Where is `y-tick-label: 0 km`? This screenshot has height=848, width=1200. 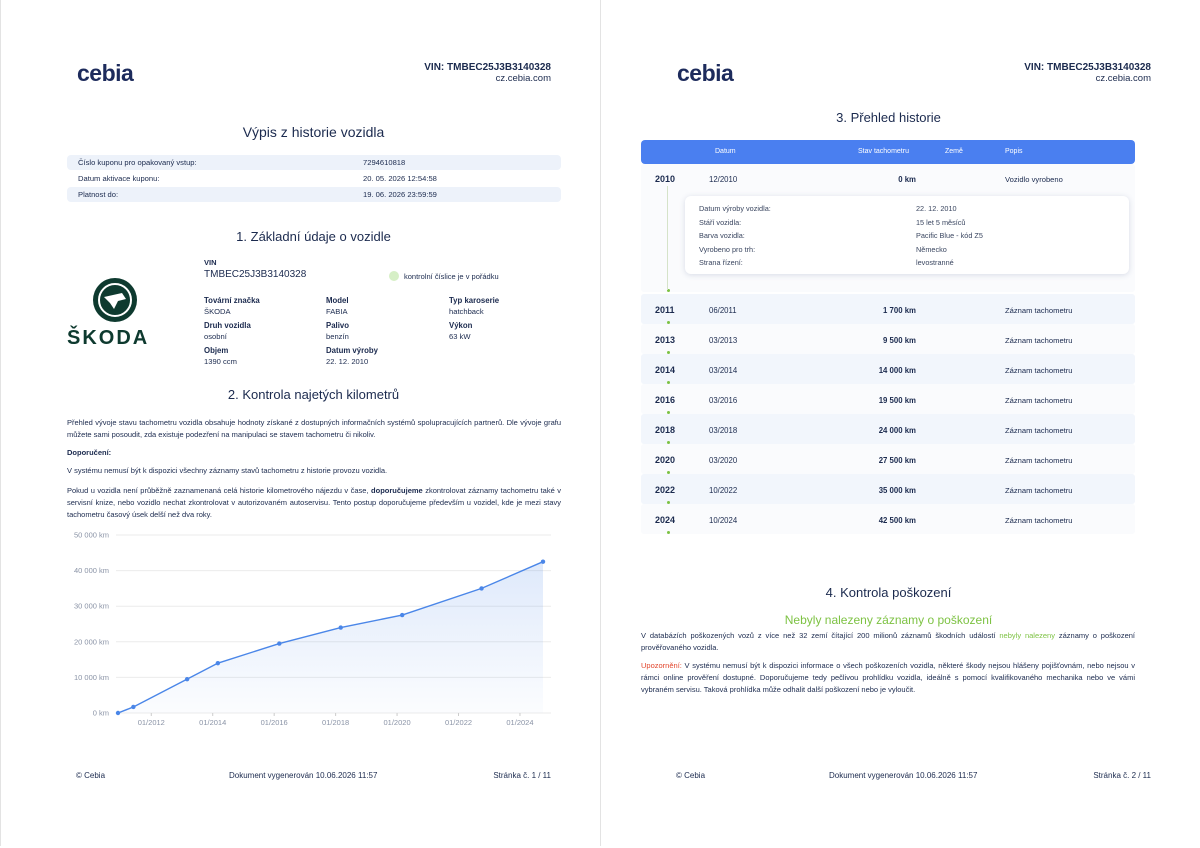
y-tick-label: 0 km is located at coordinates (101, 713).